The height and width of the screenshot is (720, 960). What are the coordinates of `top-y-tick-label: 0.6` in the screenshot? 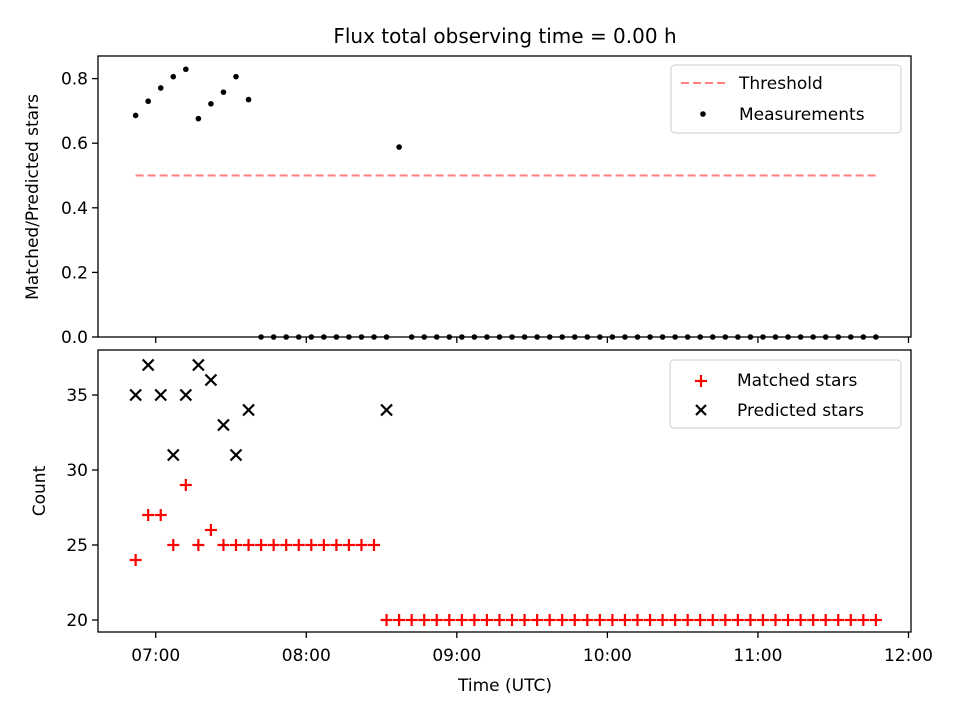 It's located at (74, 144).